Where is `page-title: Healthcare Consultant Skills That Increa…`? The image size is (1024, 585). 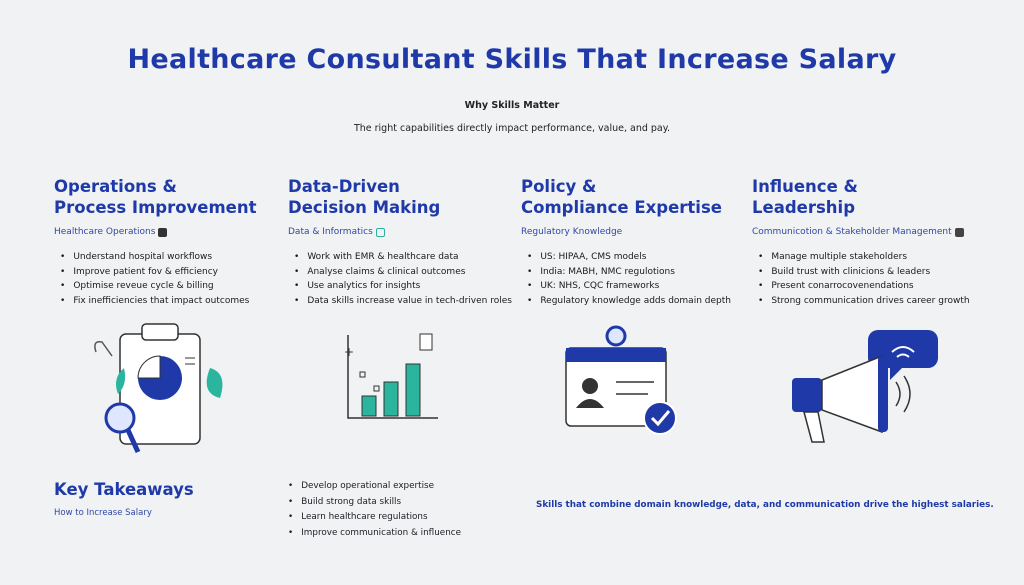
page-title: Healthcare Consultant Skills That Increa… is located at coordinates (512, 59).